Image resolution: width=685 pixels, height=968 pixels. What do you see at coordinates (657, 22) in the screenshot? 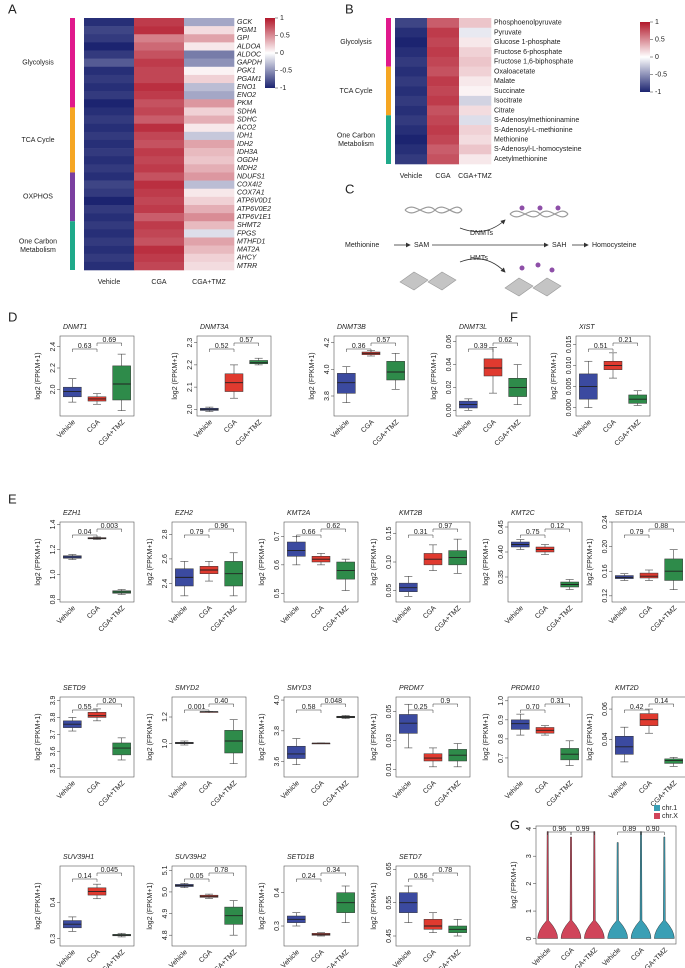
I see `colorbar-tick-label: 1` at bounding box center [657, 22].